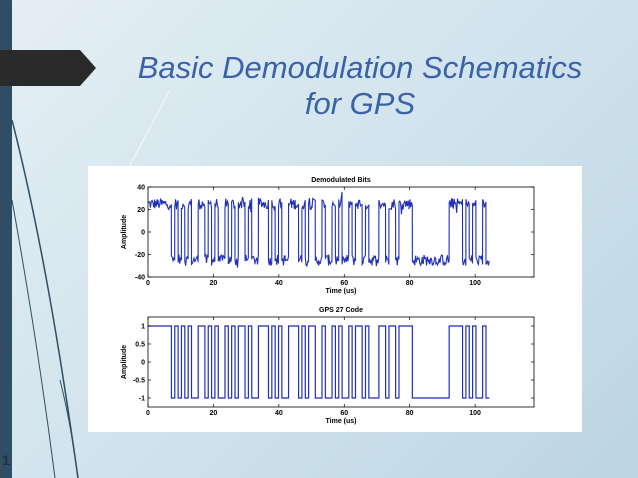 The height and width of the screenshot is (478, 638). What do you see at coordinates (148, 283) in the screenshot?
I see `x-tick-label-1-0: 0` at bounding box center [148, 283].